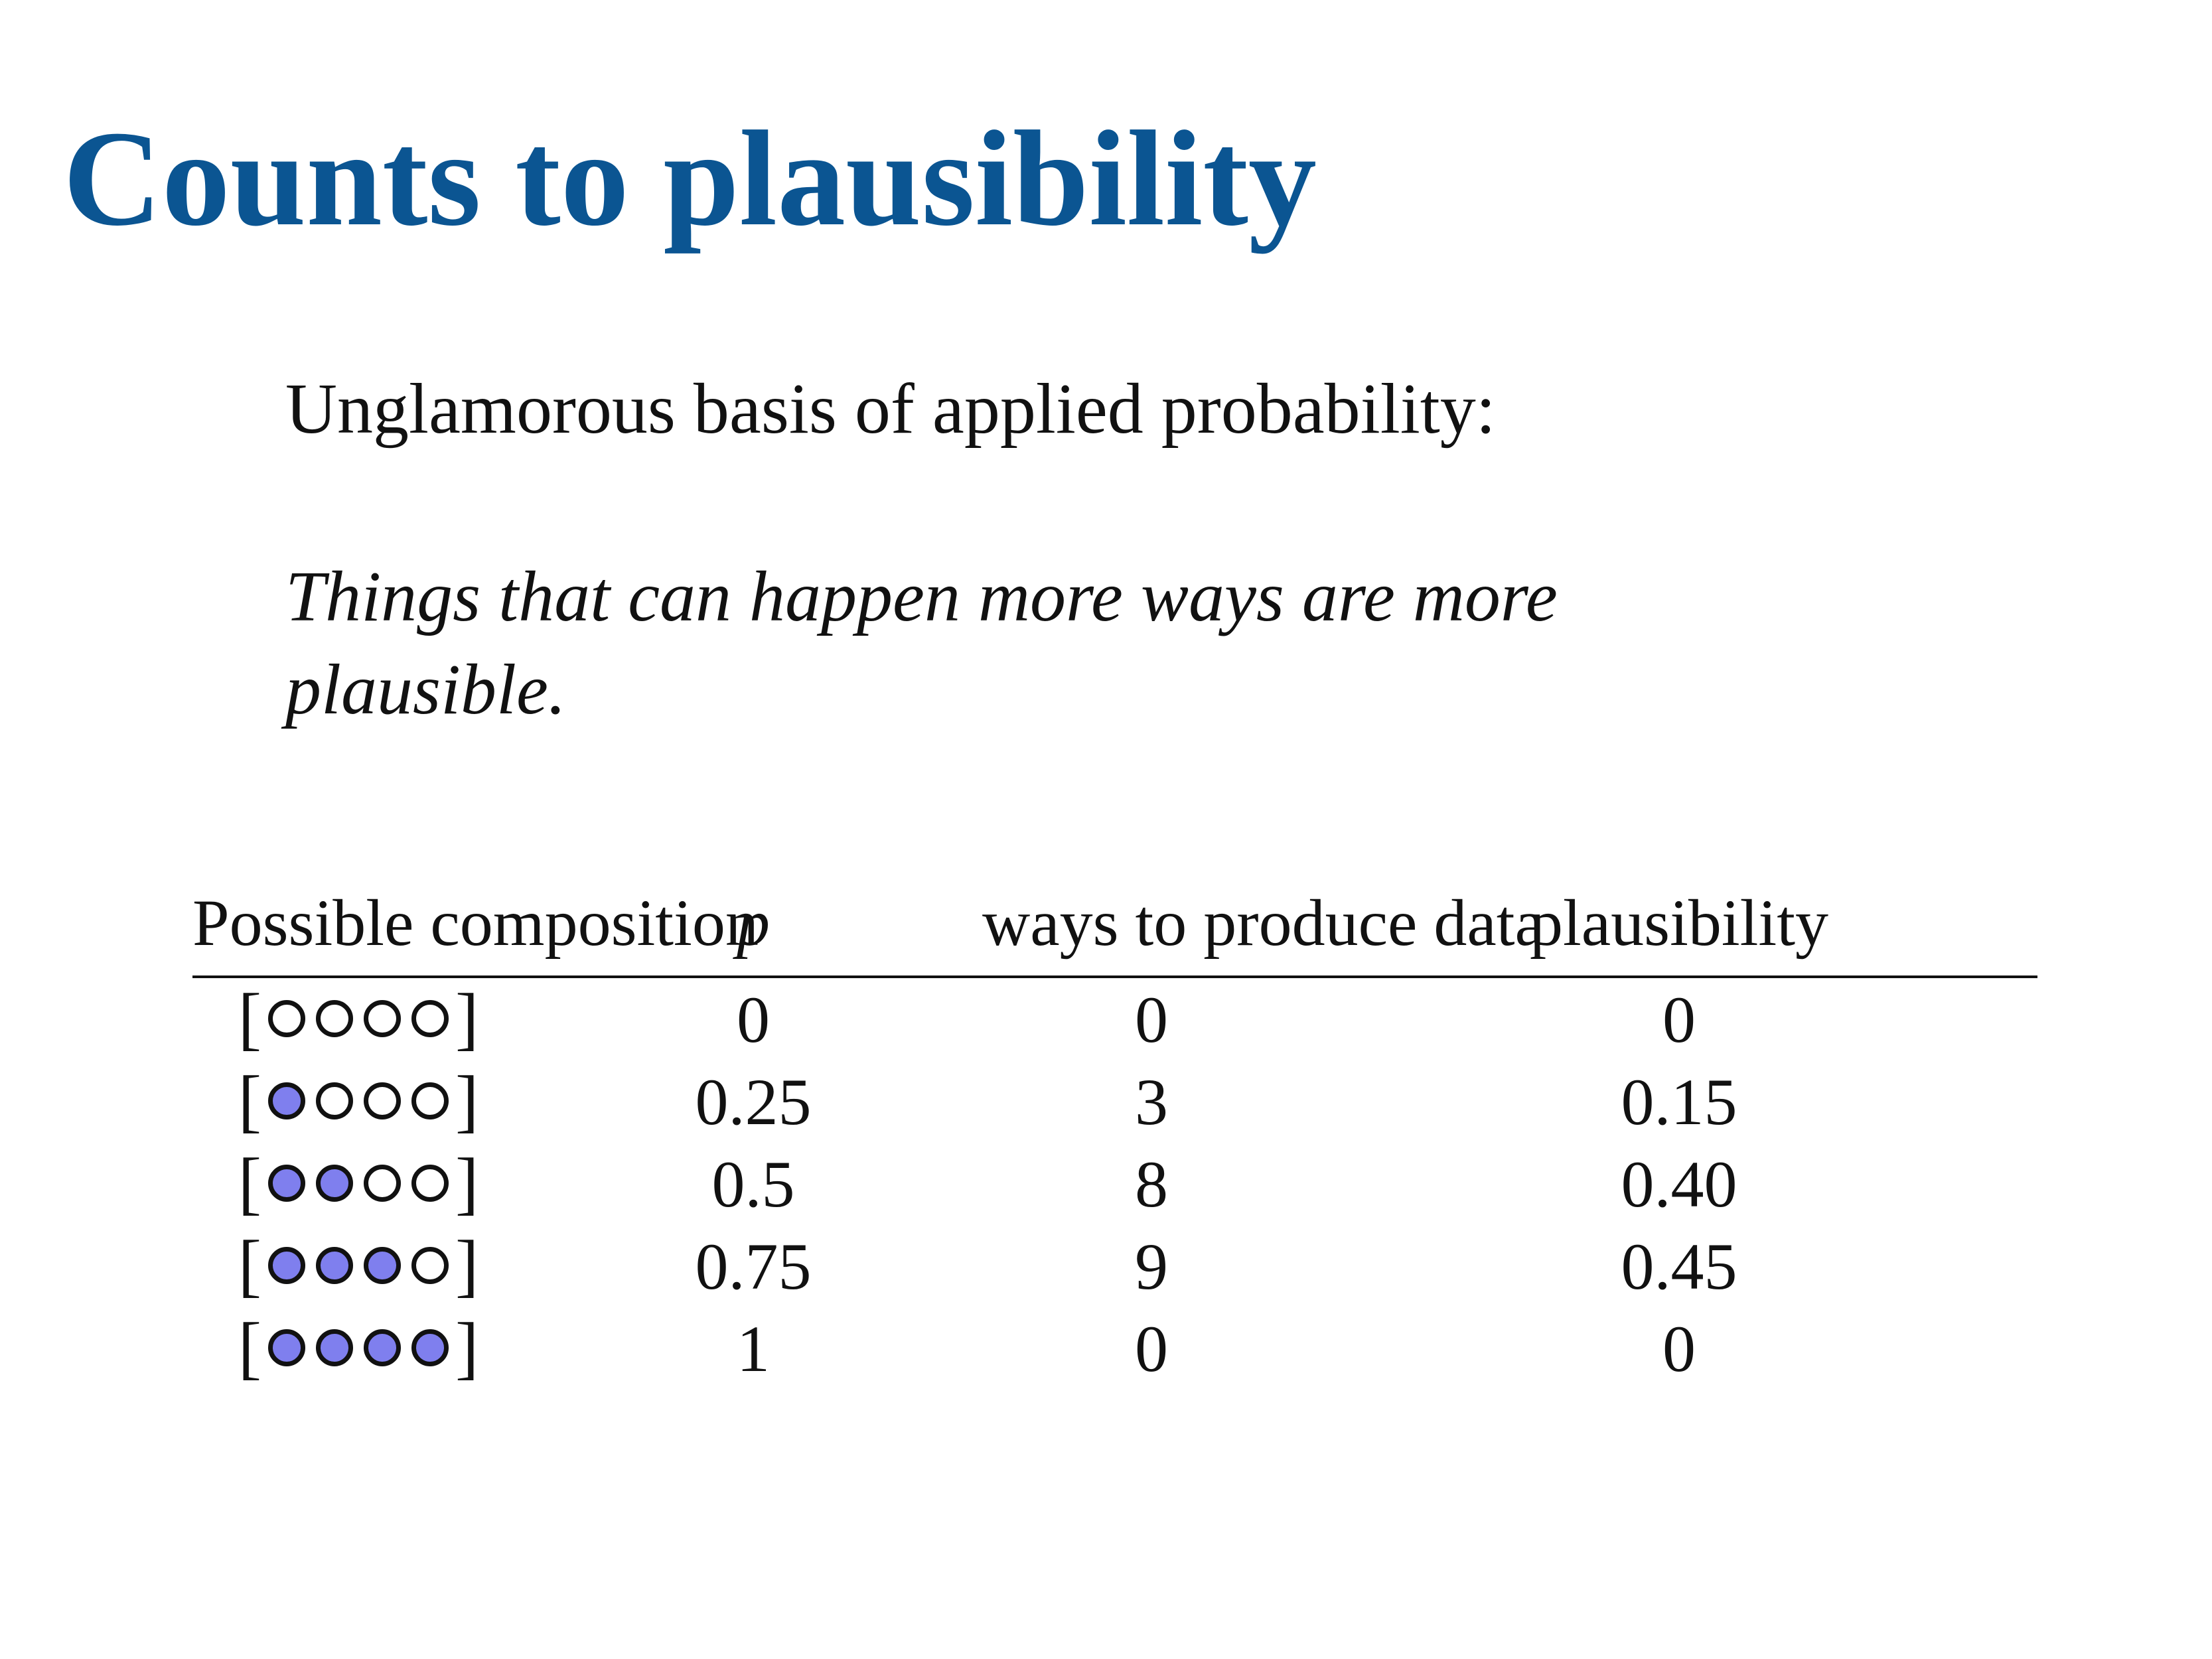 The width and height of the screenshot is (2212, 1659). I want to click on header-composition: Possible composition, so click(476, 923).